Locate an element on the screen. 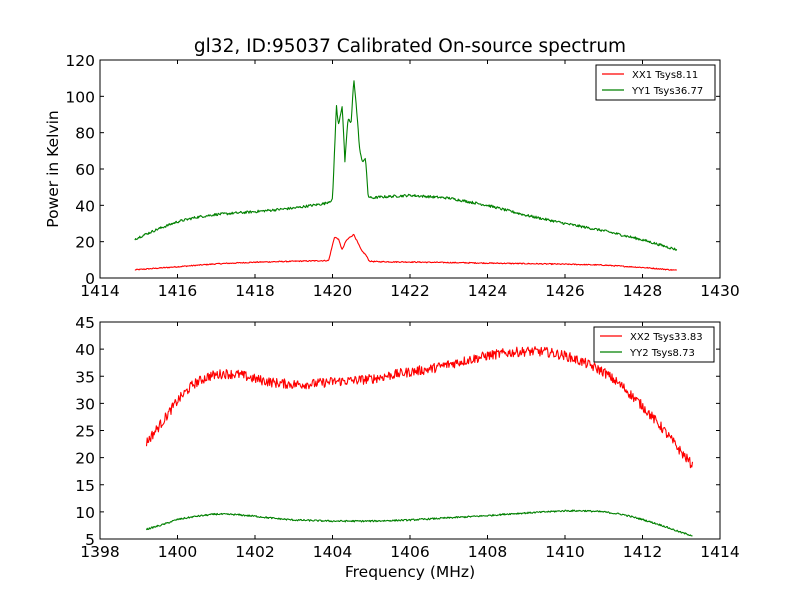 The image size is (800, 600). bottom-legend: XX2 Tsys33.83 YY2 Tsys8.73 is located at coordinates (654, 344).